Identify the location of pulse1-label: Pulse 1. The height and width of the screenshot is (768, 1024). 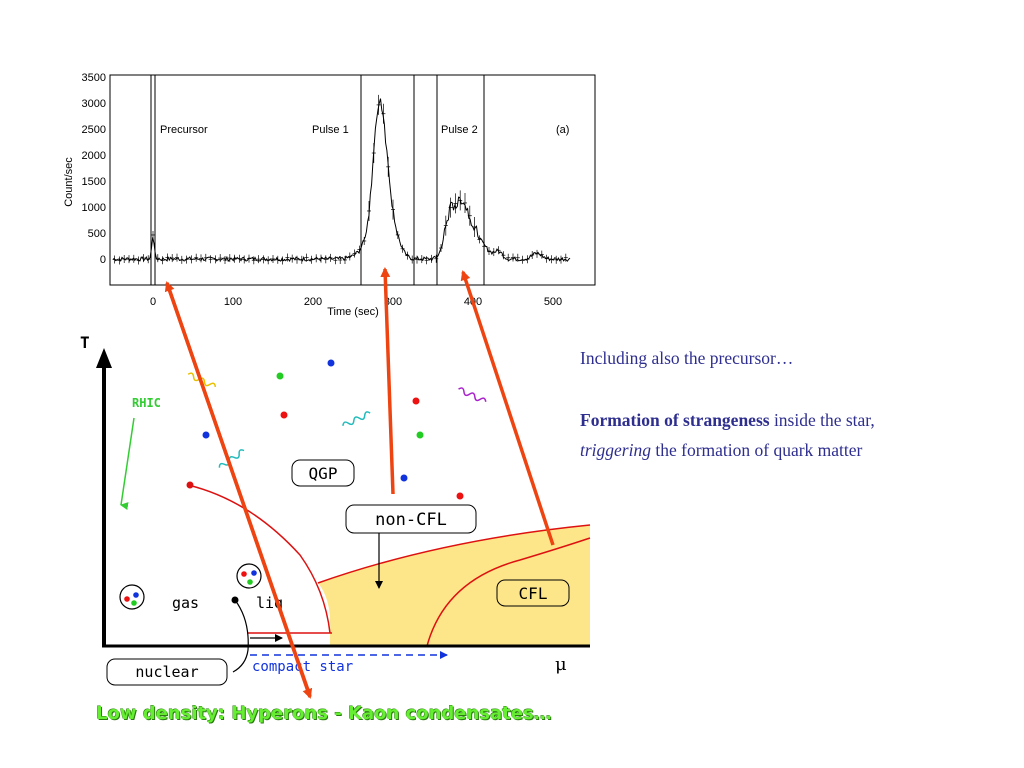
(330, 130).